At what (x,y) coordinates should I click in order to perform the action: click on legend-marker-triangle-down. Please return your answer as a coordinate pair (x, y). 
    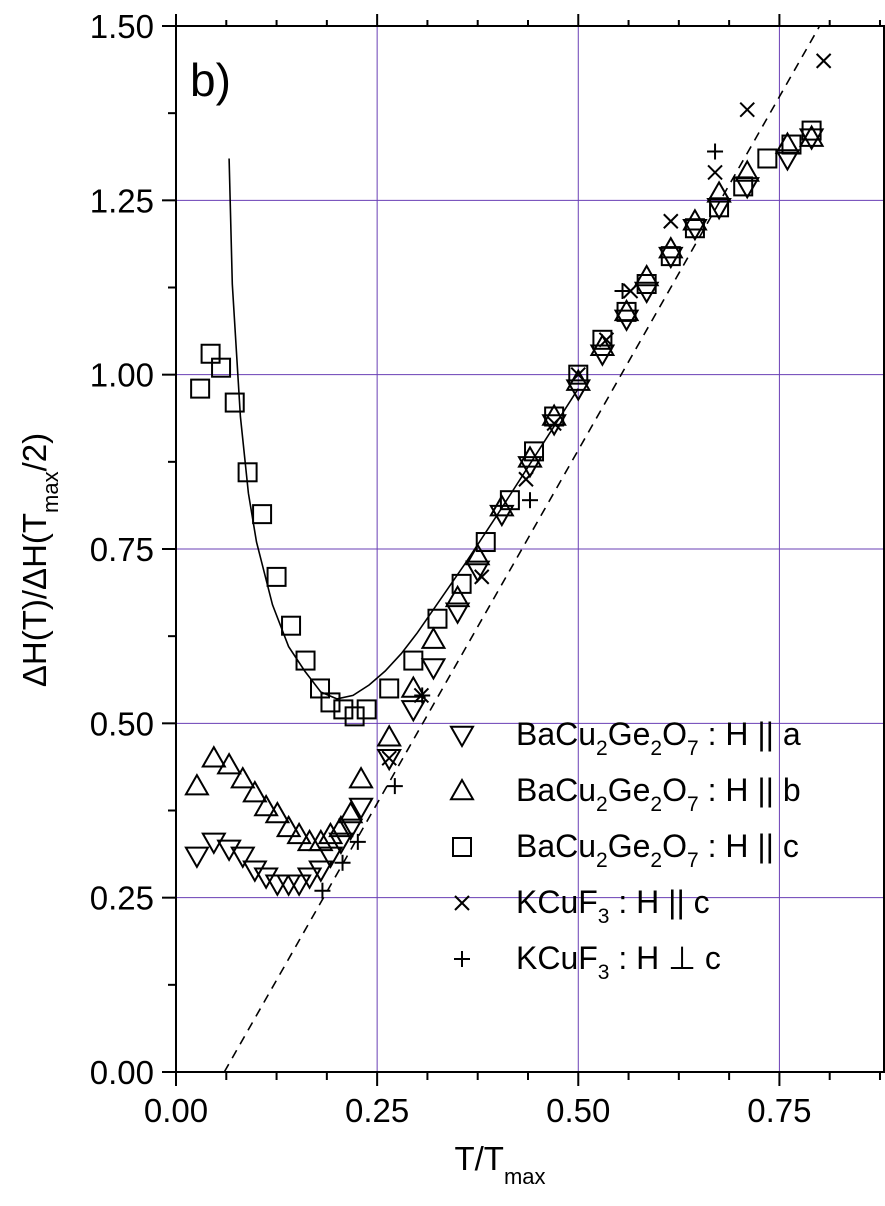
    Looking at the image, I should click on (462, 737).